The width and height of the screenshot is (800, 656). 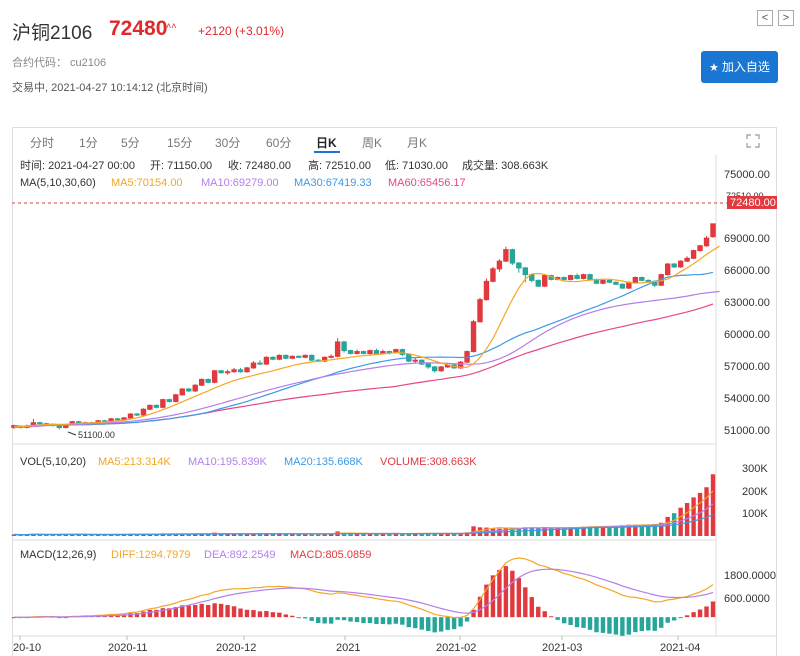 What do you see at coordinates (236, 648) in the screenshot?
I see `x-tick: 2020-12` at bounding box center [236, 648].